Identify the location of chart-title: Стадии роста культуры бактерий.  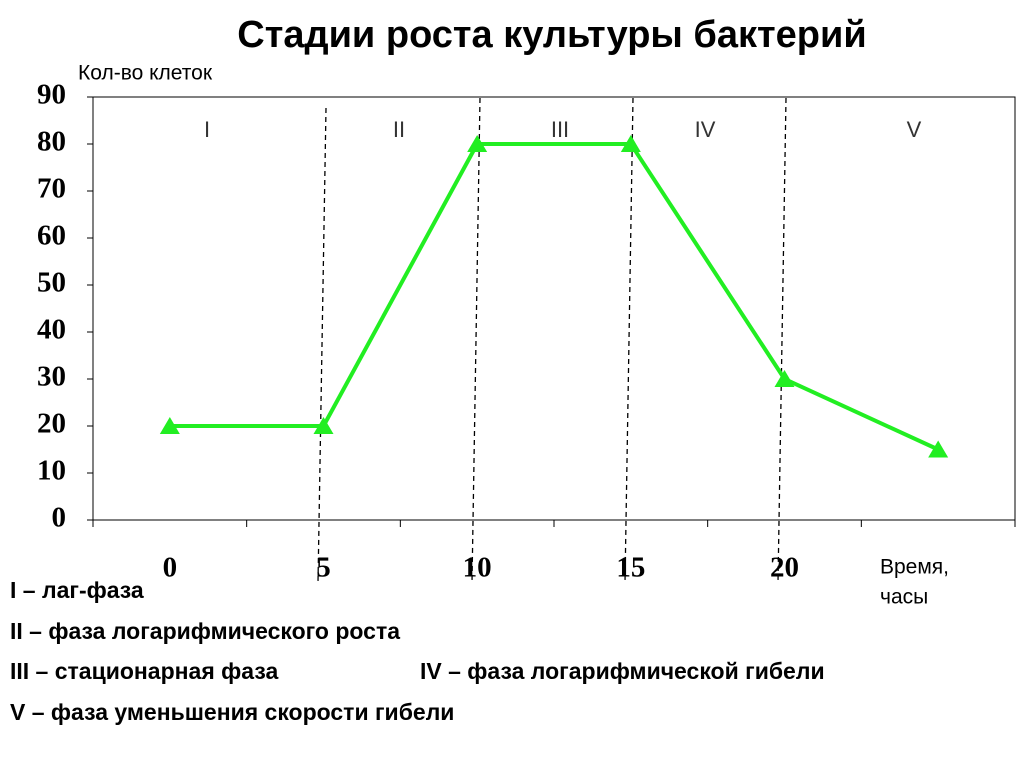
(551, 35).